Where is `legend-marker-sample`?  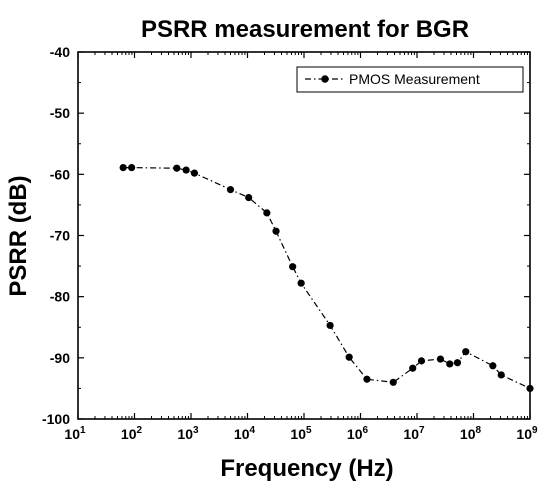 legend-marker-sample is located at coordinates (325, 79).